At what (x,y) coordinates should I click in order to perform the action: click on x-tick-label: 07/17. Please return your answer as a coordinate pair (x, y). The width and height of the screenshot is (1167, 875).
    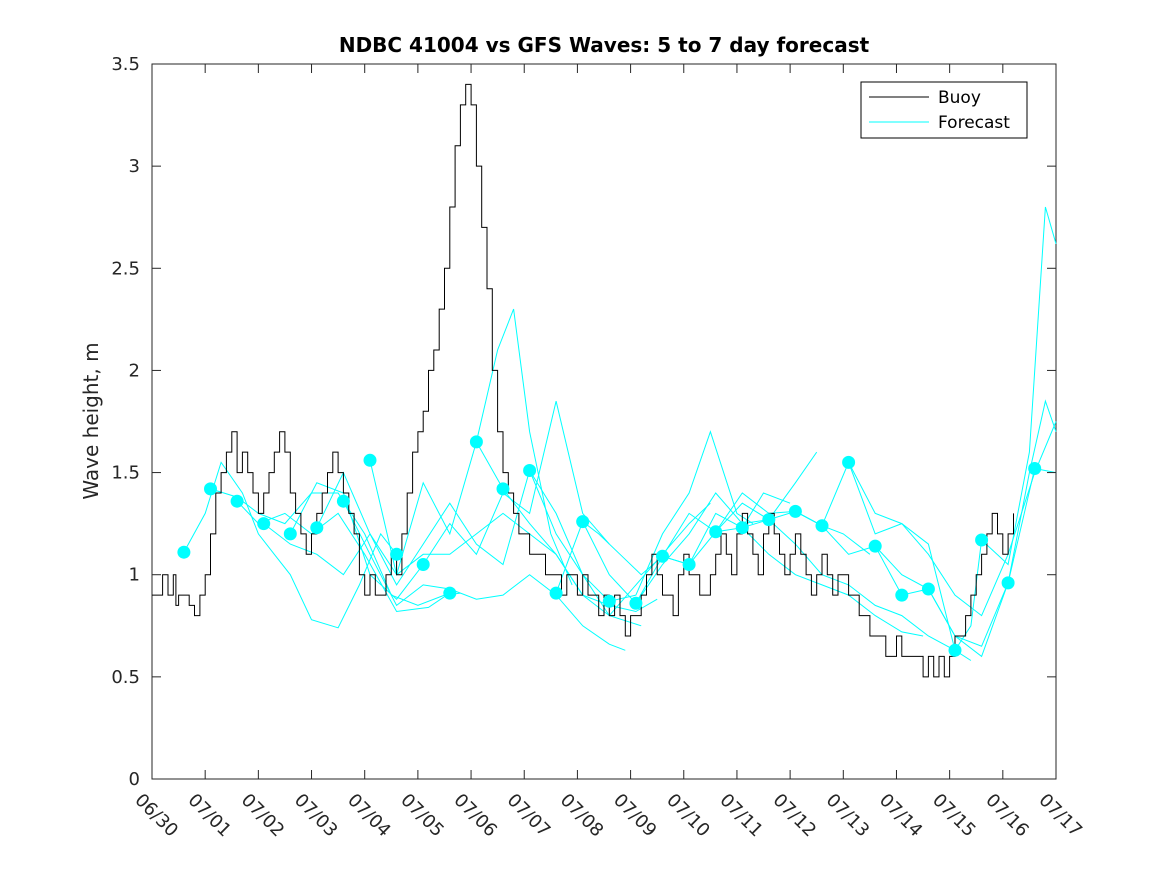
    Looking at the image, I should click on (1060, 816).